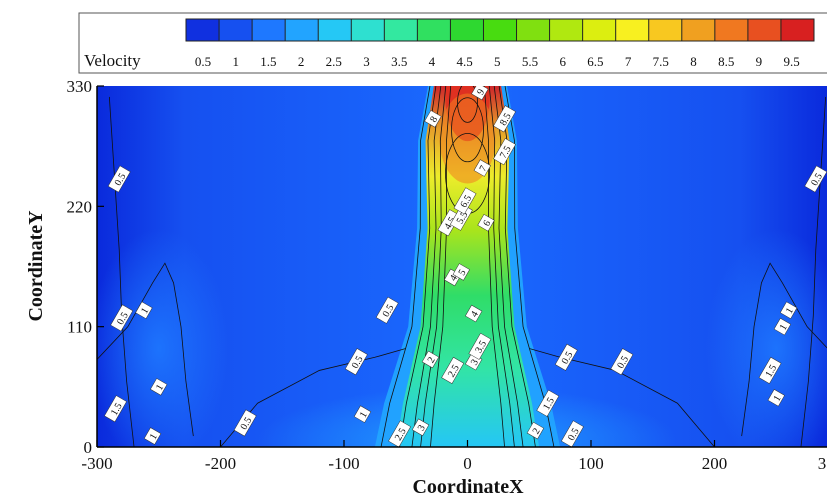  Describe the element at coordinates (334, 61) in the screenshot. I see `colorbar-tick-label: 2.5` at that location.